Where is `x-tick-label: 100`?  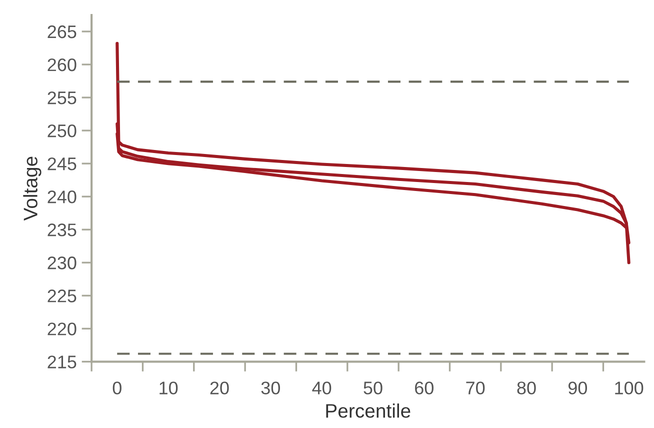
x-tick-label: 100 is located at coordinates (629, 388).